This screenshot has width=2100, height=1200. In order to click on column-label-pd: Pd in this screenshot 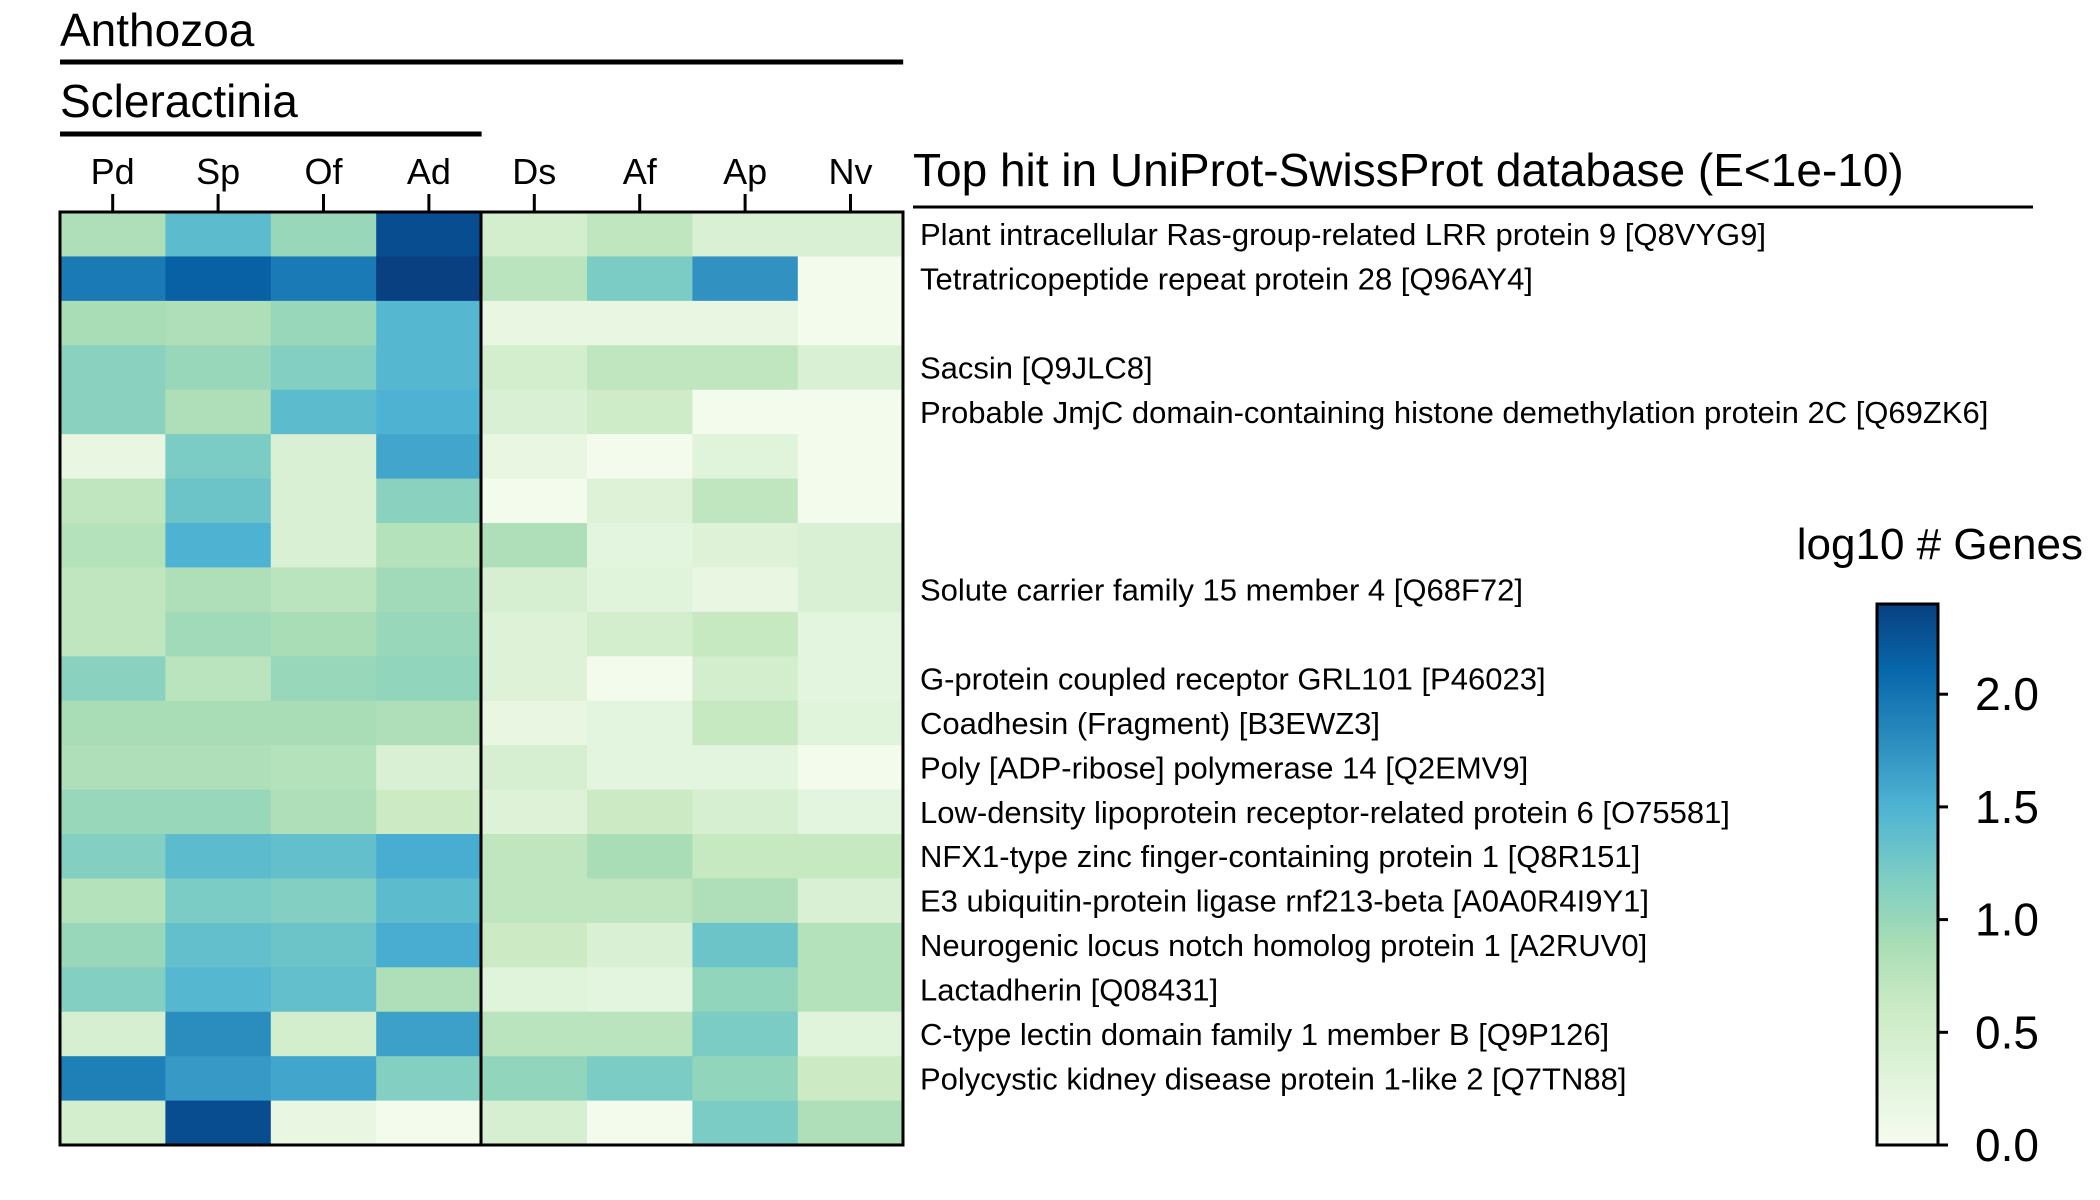, I will do `click(113, 171)`.